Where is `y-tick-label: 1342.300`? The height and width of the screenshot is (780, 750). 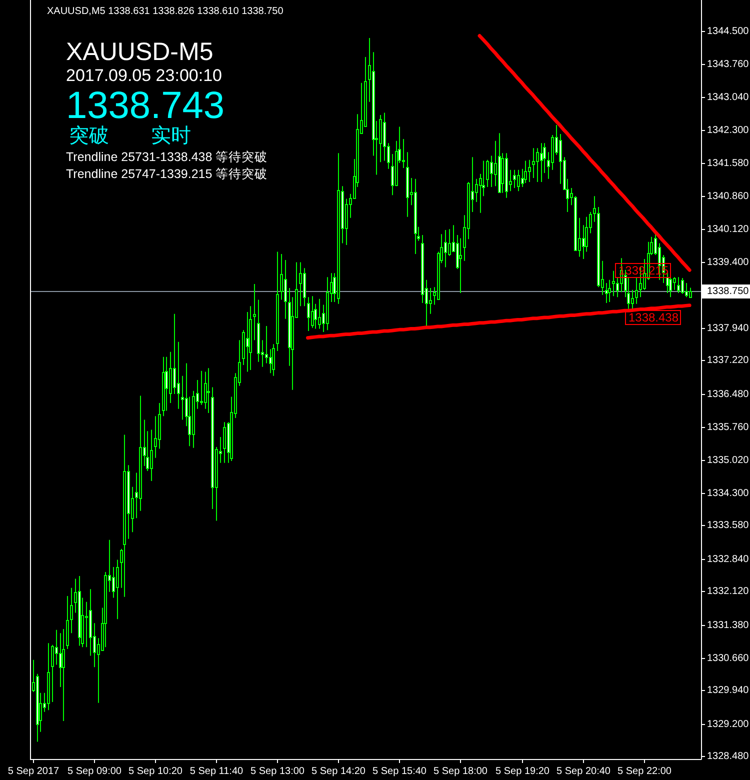 y-tick-label: 1342.300 is located at coordinates (728, 130).